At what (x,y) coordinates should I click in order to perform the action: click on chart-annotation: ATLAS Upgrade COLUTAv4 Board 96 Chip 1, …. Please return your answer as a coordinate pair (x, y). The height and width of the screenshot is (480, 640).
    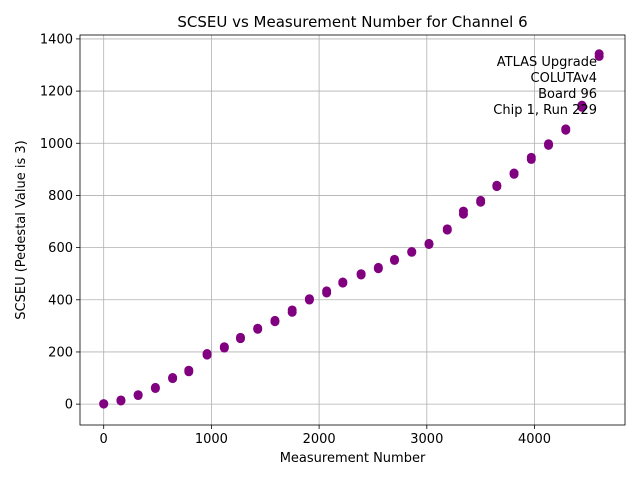
    Looking at the image, I should click on (545, 86).